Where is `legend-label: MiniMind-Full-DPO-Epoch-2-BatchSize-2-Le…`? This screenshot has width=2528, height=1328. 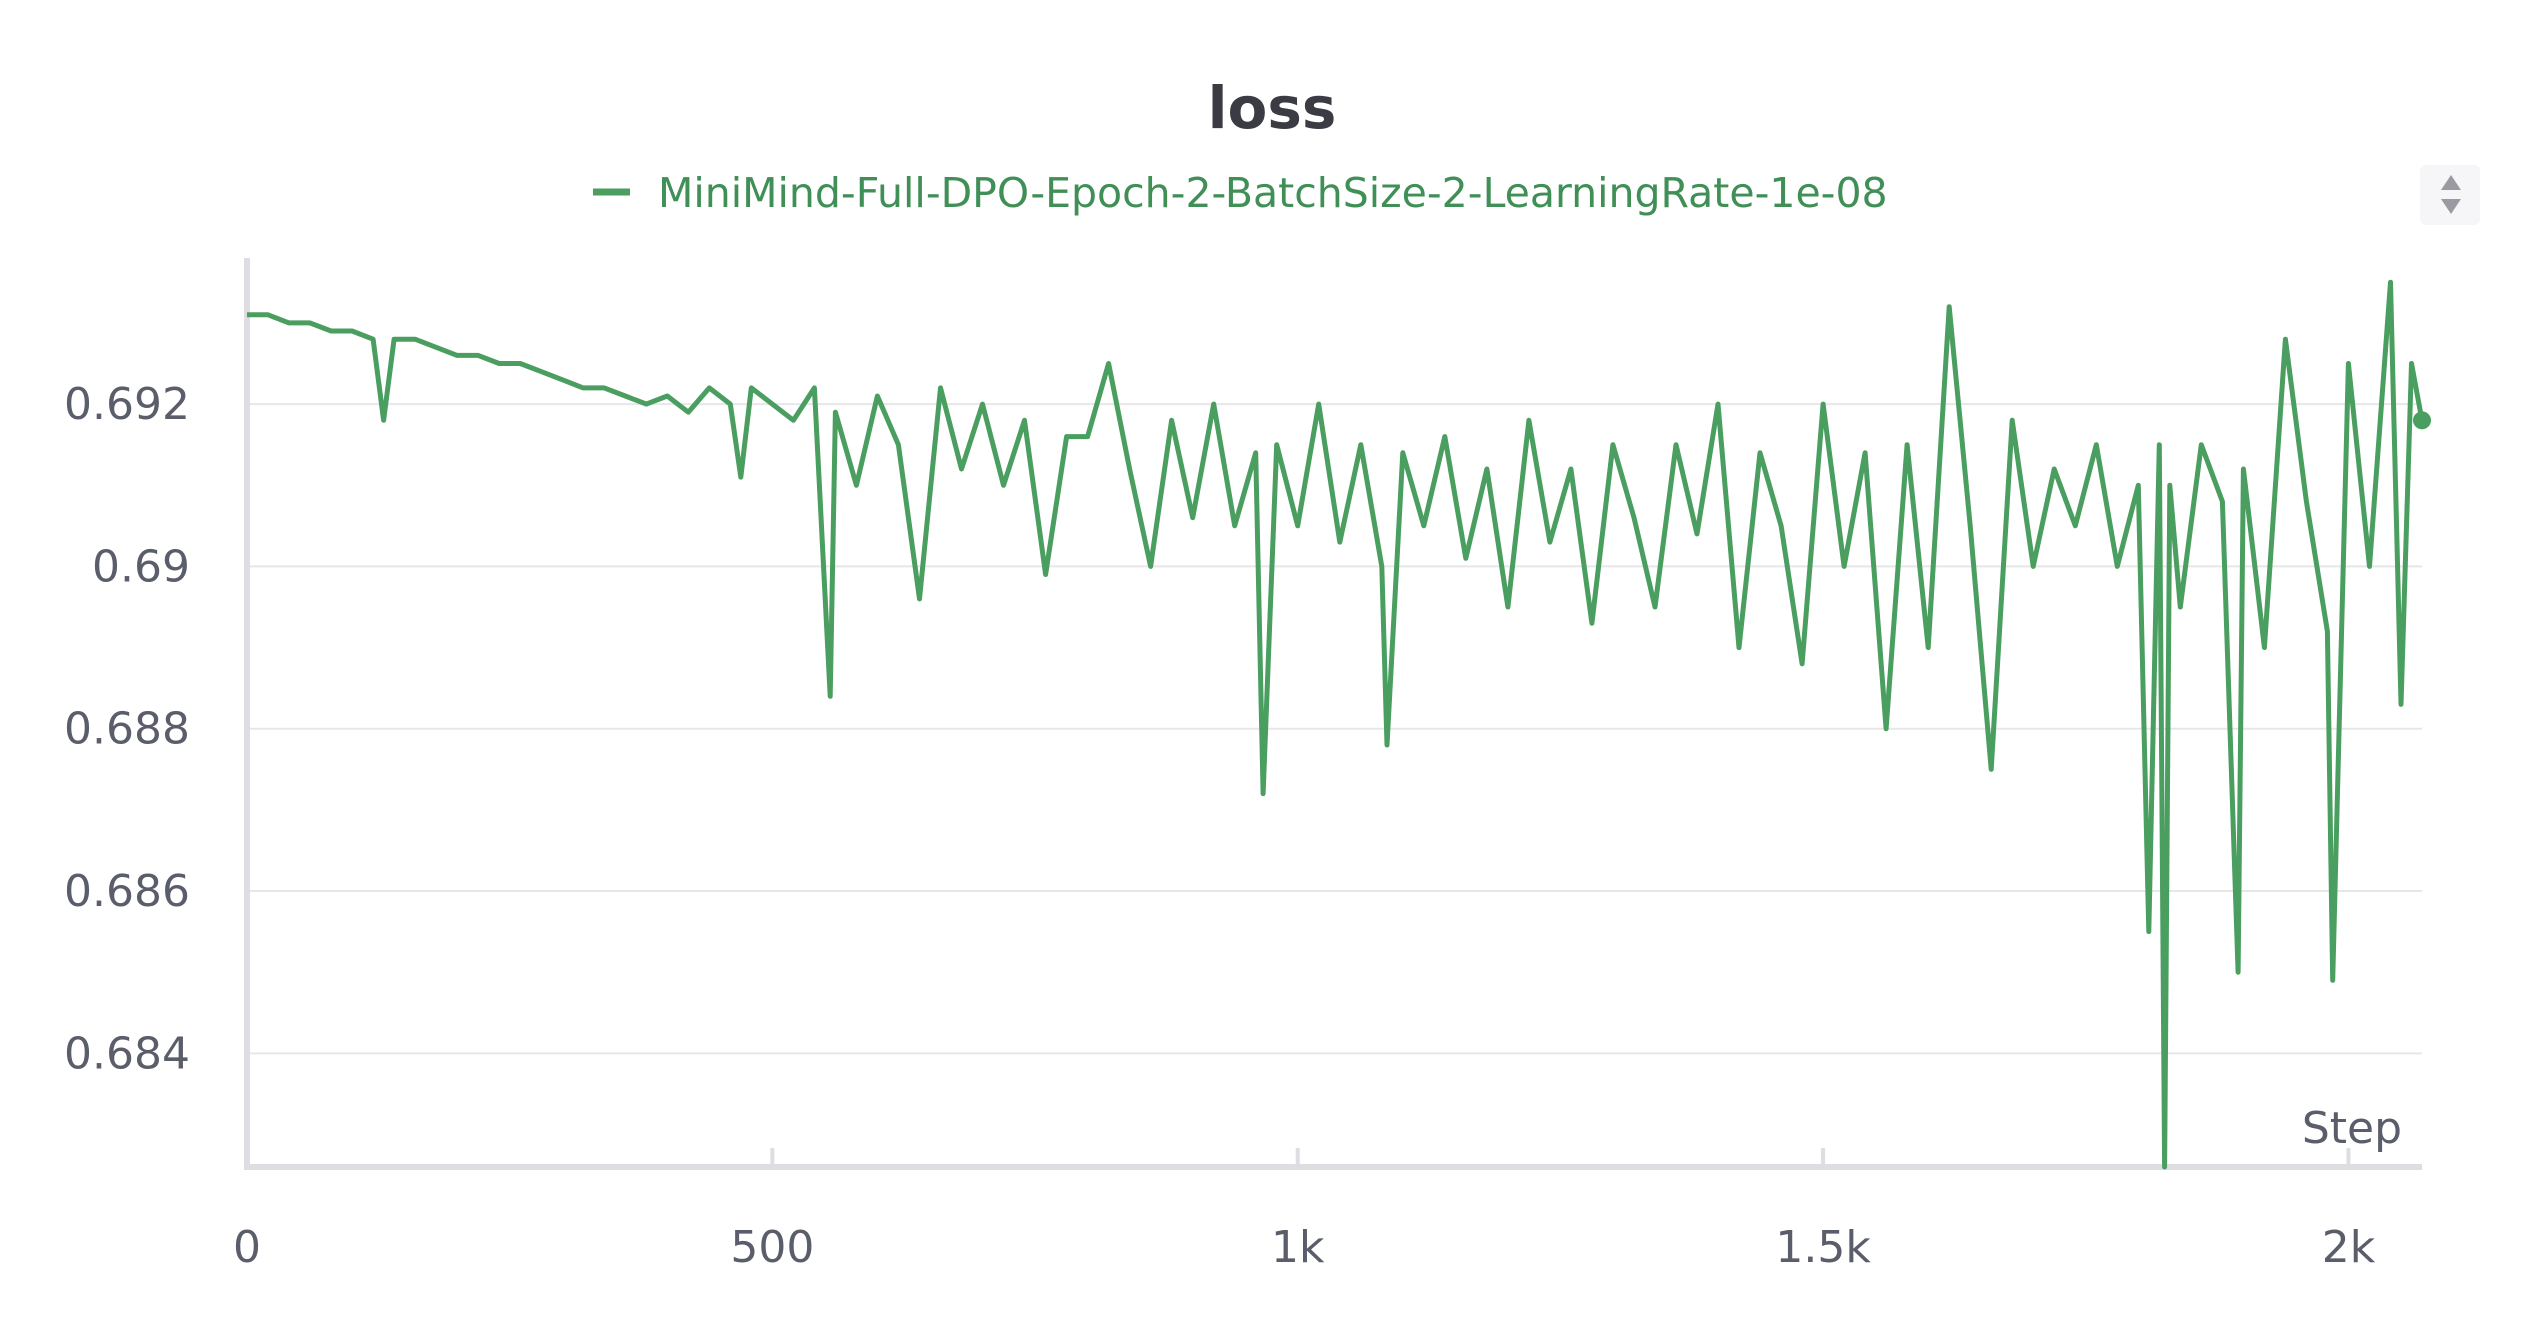
legend-label: MiniMind-Full-DPO-Epoch-2-BatchSize-2-Le… is located at coordinates (1273, 193).